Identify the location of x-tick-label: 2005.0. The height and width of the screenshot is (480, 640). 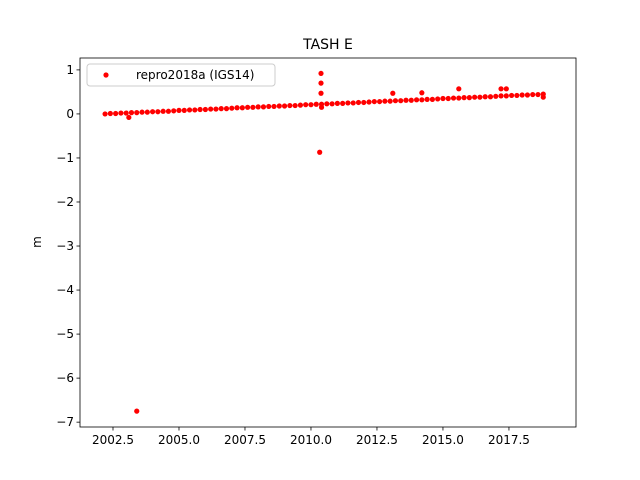
(179, 440).